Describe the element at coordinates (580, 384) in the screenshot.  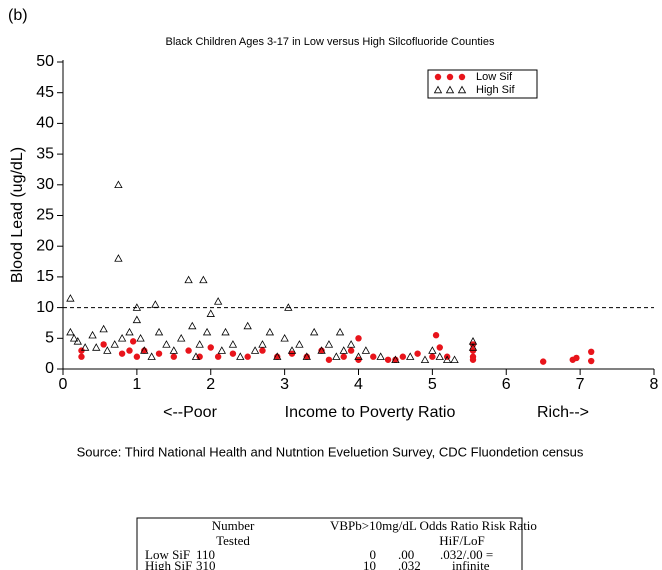
I see `x-tick-label: 7` at that location.